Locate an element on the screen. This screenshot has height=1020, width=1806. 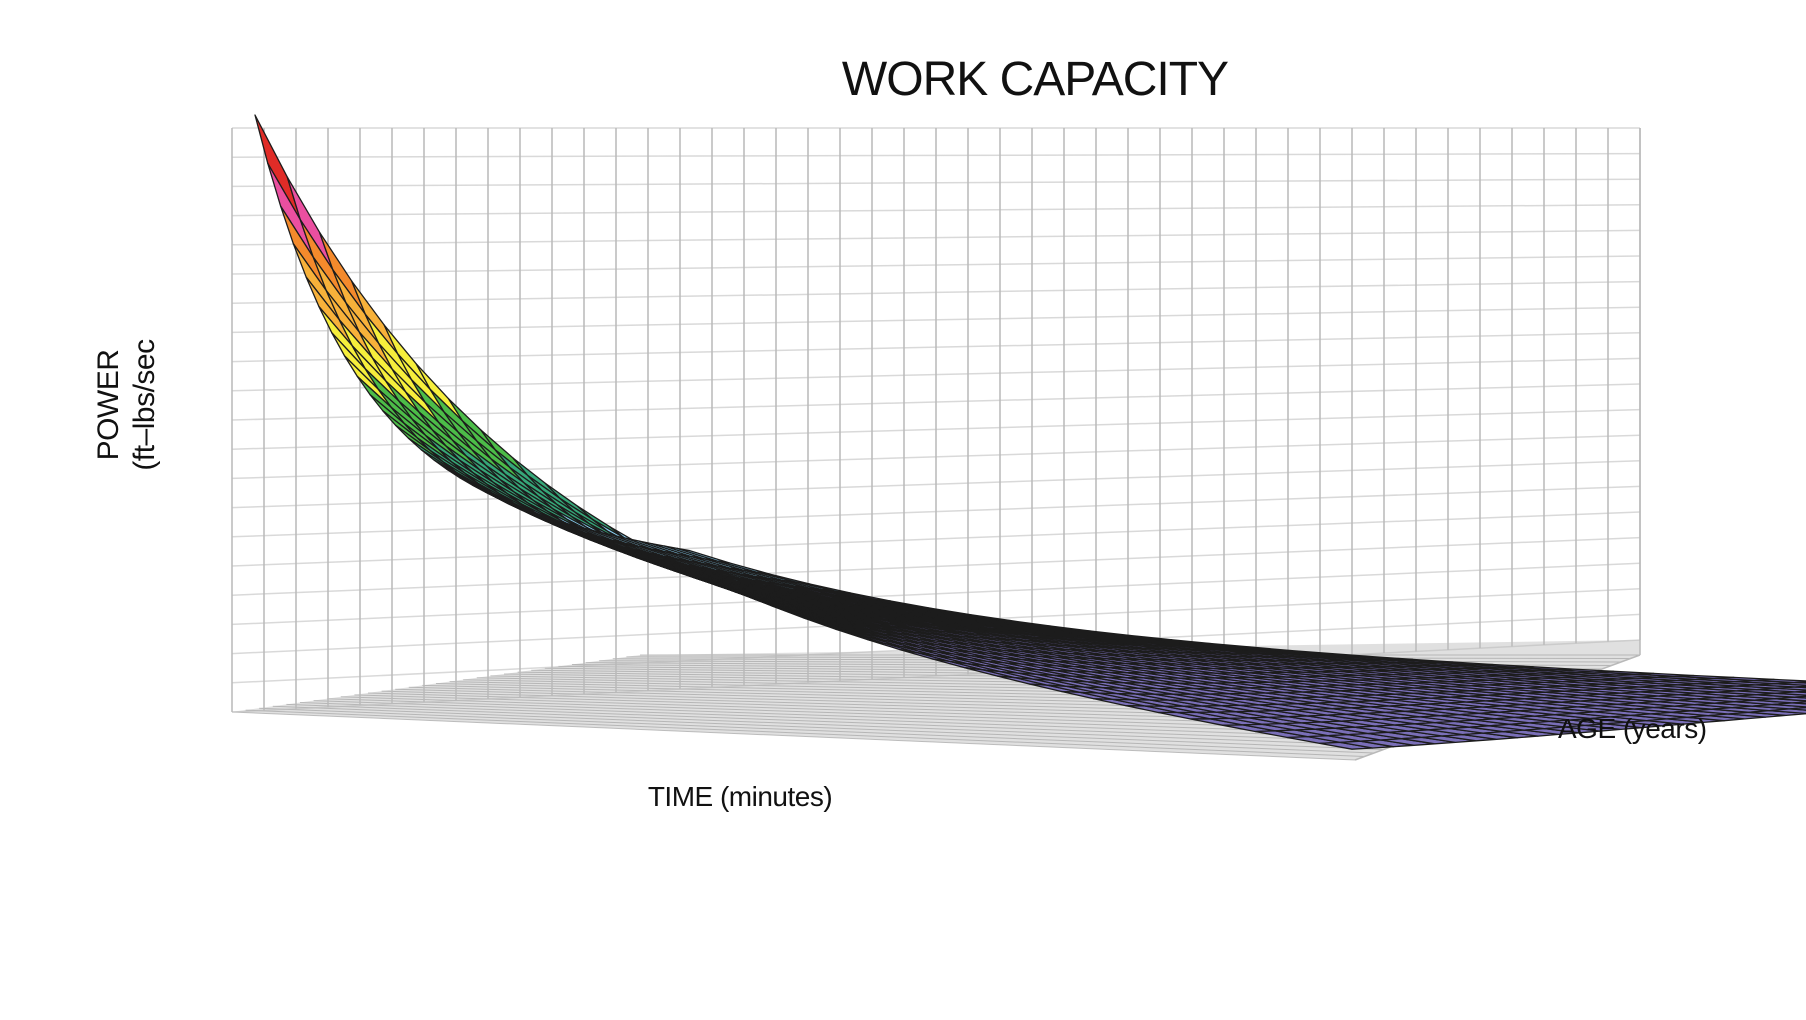
y-axis-label: POWER (ft–lbs/sec is located at coordinates (126, 405).